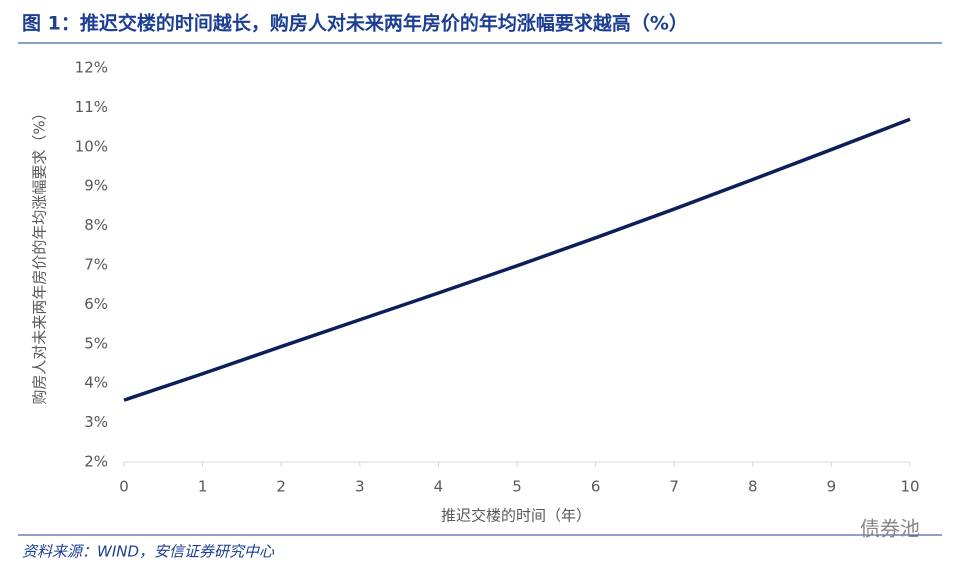 The width and height of the screenshot is (963, 573). Describe the element at coordinates (96, 225) in the screenshot. I see `y-tick-label: 8%` at that location.